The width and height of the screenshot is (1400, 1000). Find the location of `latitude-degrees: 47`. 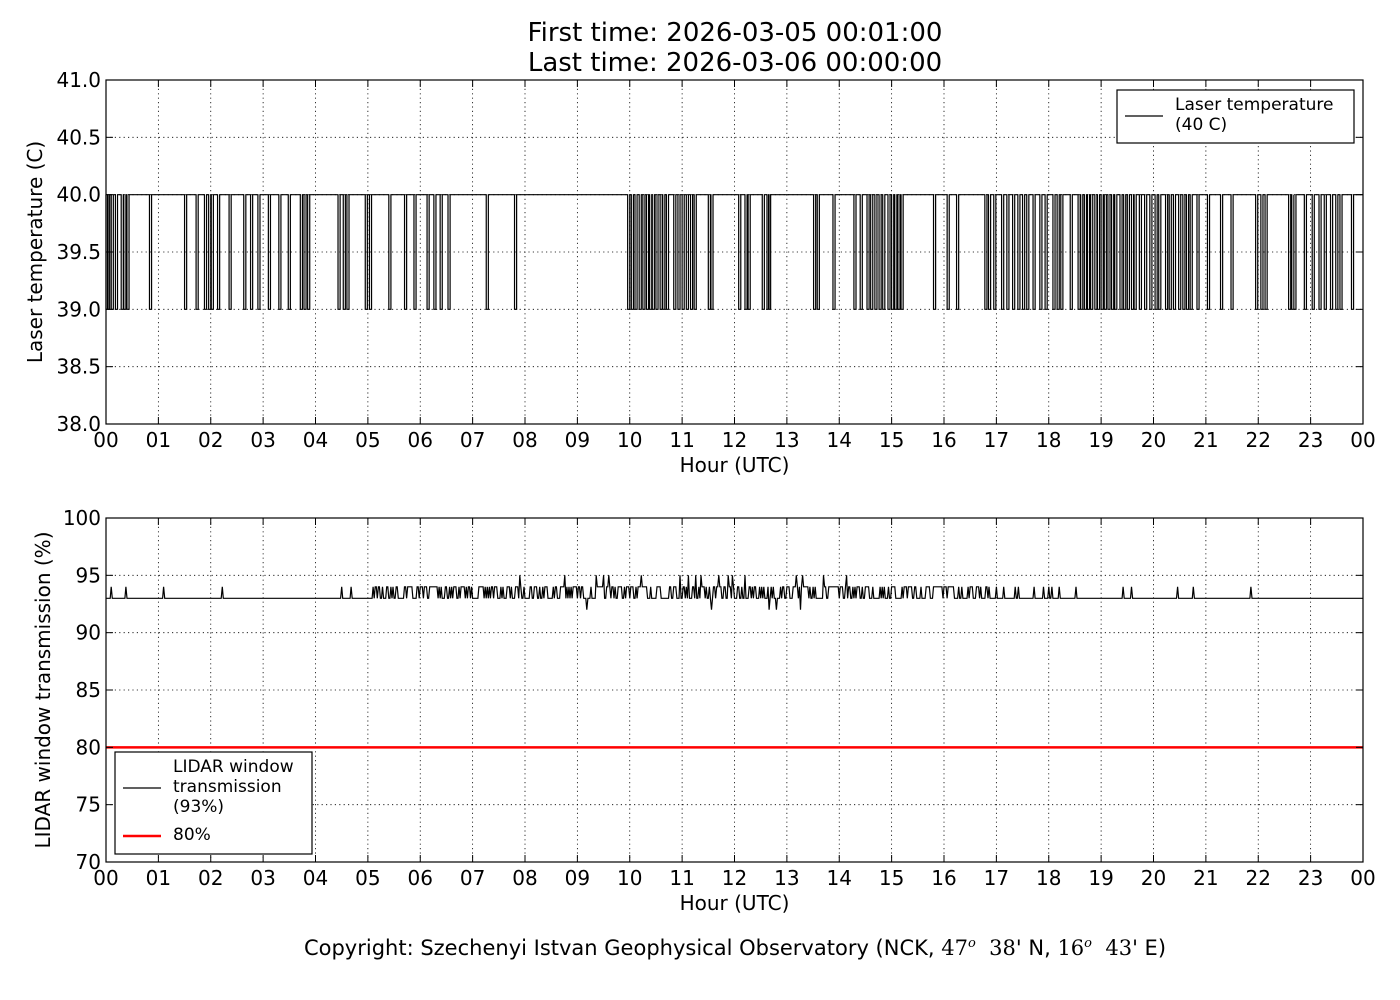

latitude-degrees: 47 is located at coordinates (954, 948).